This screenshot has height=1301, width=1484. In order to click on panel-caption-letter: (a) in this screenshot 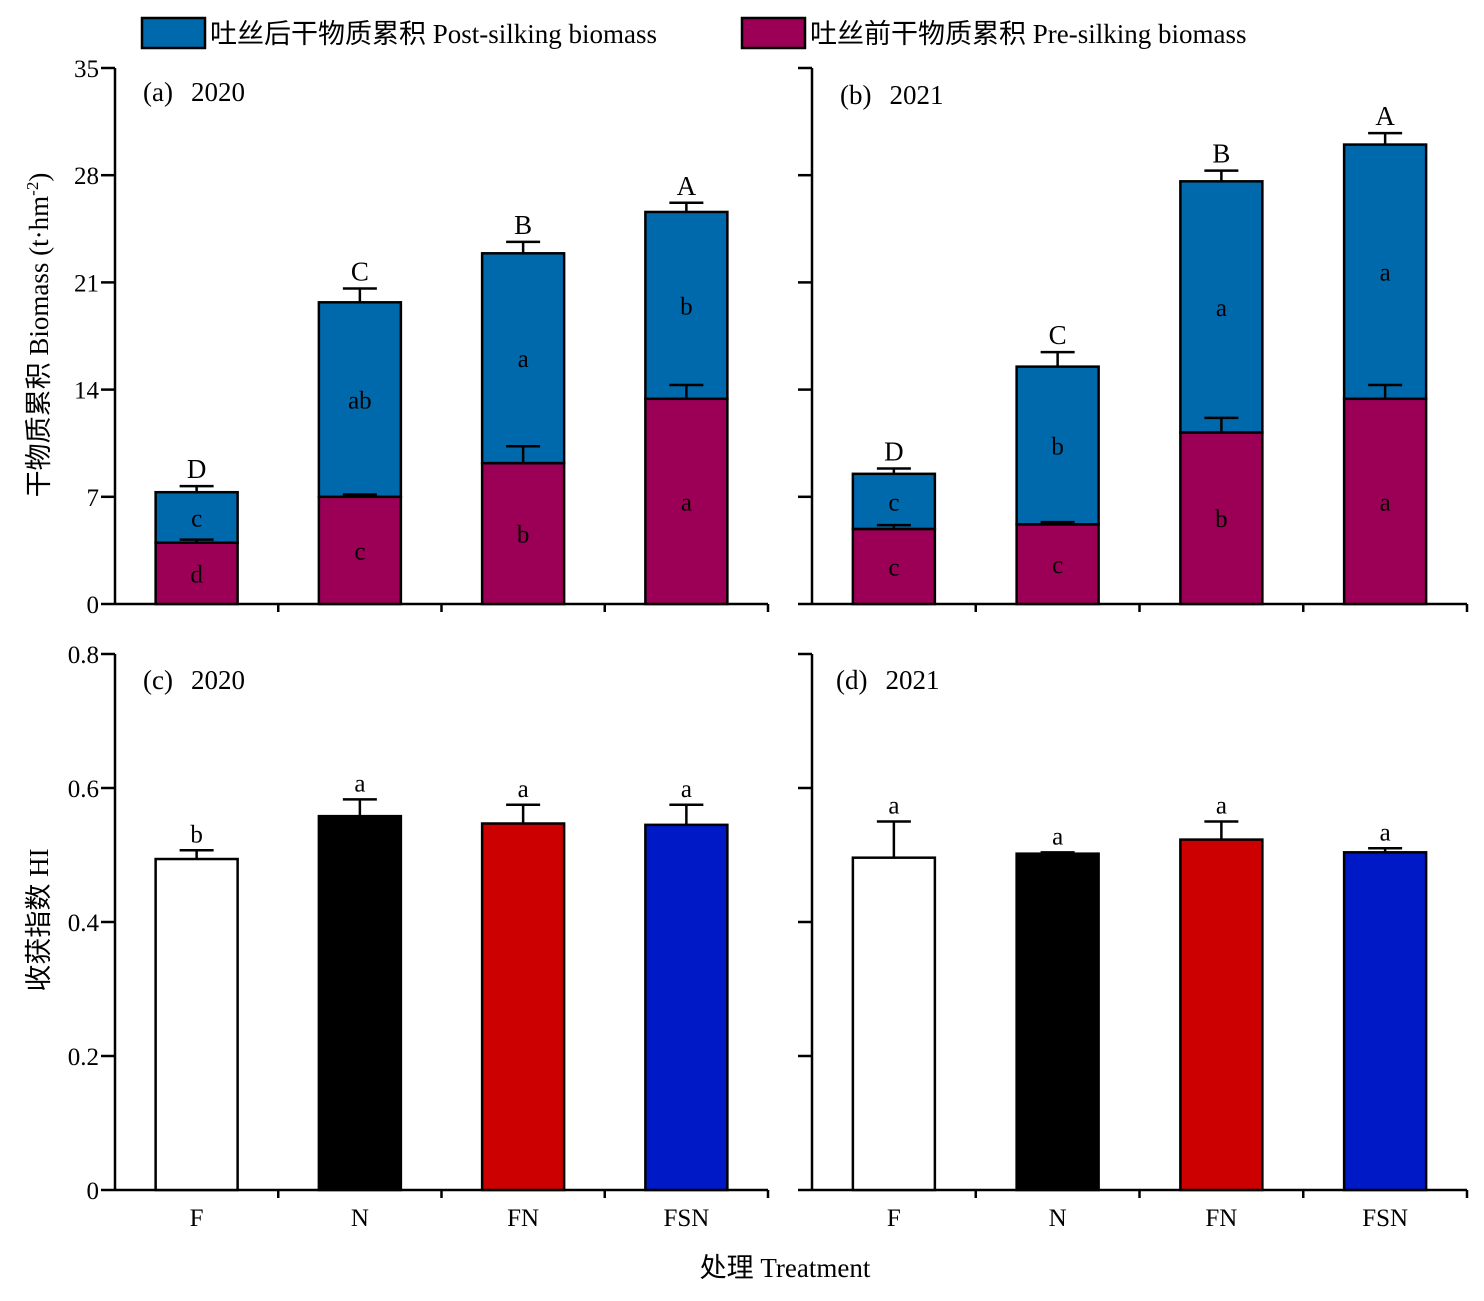, I will do `click(158, 92)`.